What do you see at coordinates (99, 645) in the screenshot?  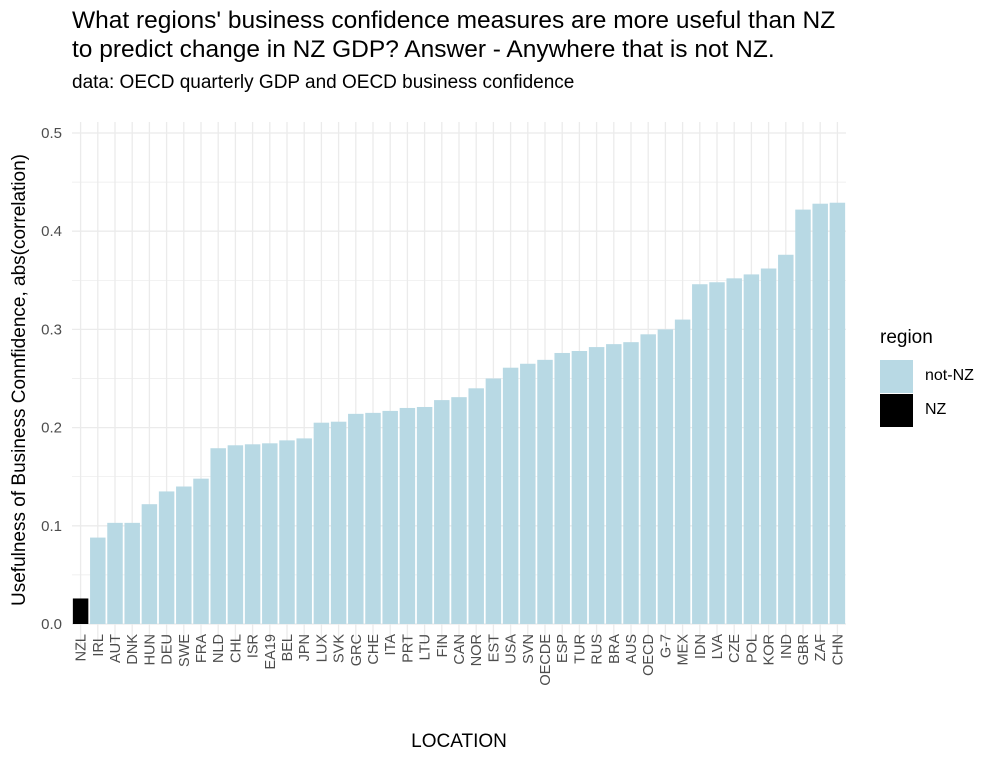 I see `x-tick-label: IRL` at bounding box center [99, 645].